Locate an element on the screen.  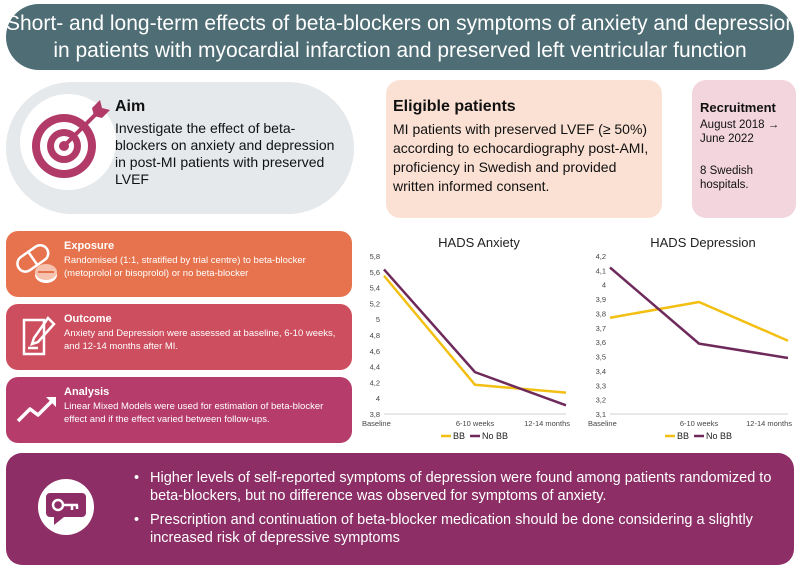
aim-icon-background is located at coordinates (68, 142).